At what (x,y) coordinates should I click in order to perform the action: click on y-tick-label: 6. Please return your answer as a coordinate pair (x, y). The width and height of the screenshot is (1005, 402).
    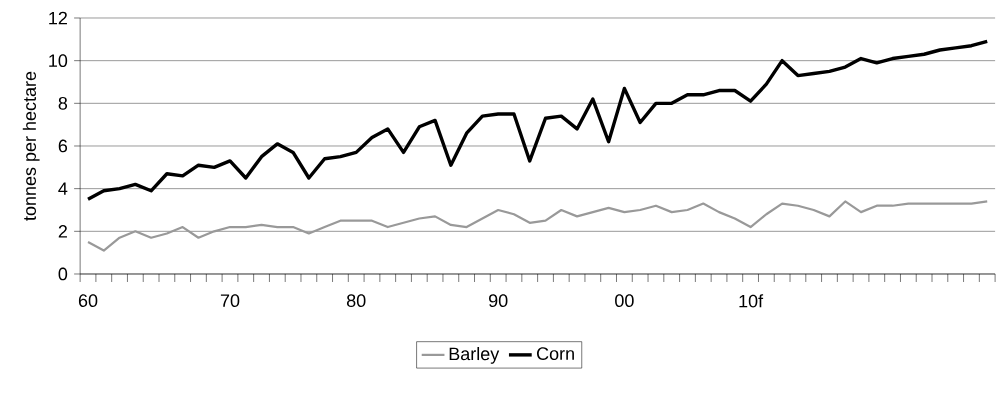
    Looking at the image, I should click on (63, 146).